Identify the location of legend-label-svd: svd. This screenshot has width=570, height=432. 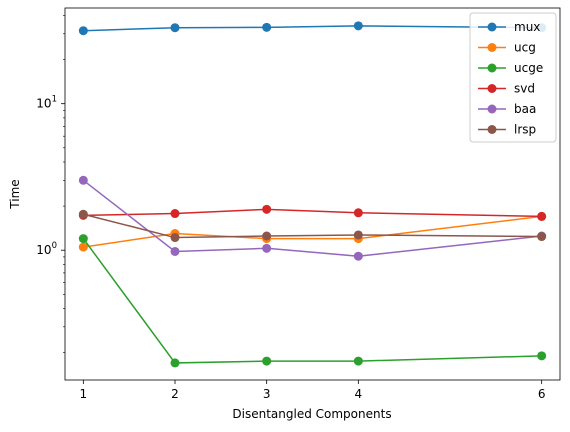
(524, 89).